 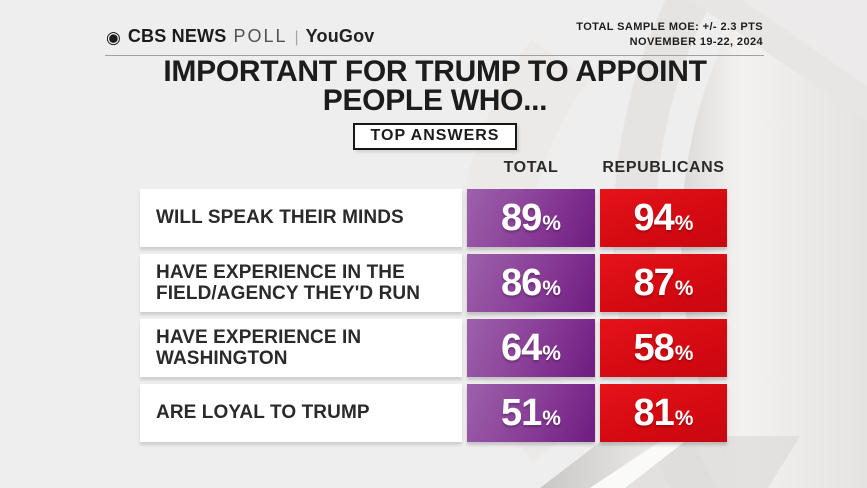 What do you see at coordinates (177, 36) in the screenshot?
I see `cbs-news-wordmark: CBS NEWS` at bounding box center [177, 36].